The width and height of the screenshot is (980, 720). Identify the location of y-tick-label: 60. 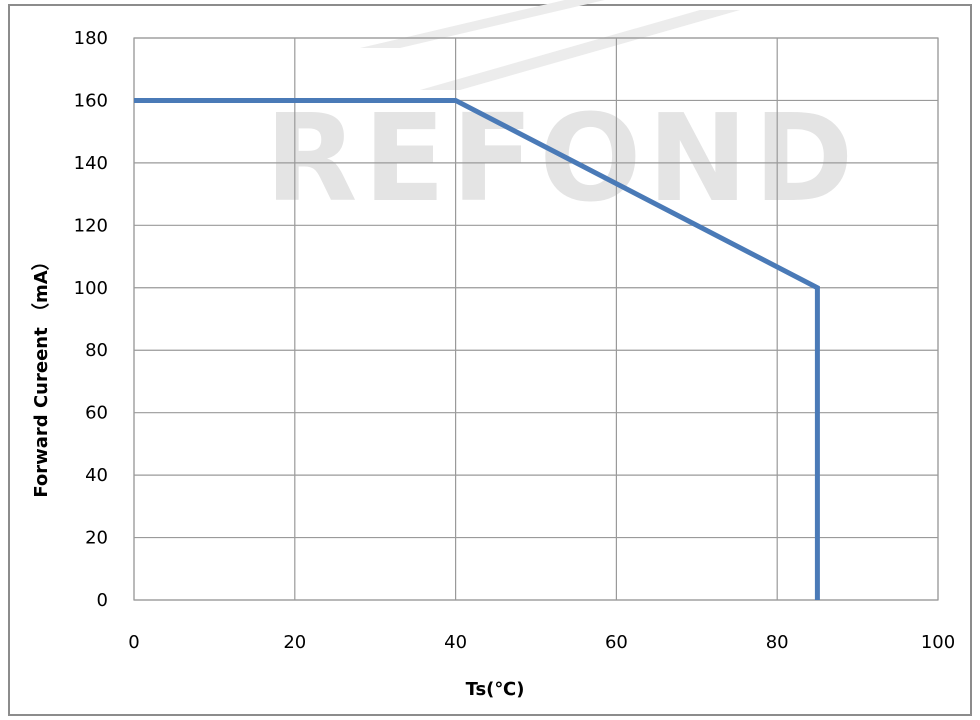
(96, 413).